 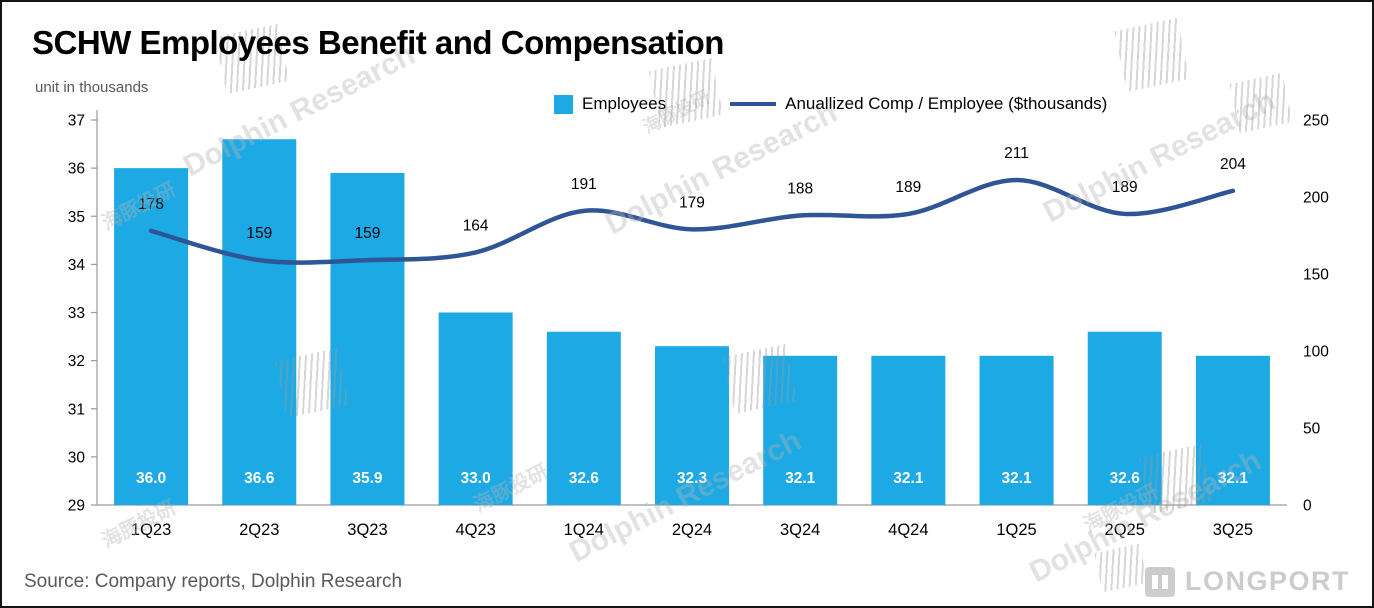 I want to click on right-axis-tick-label: 100, so click(x=1316, y=352).